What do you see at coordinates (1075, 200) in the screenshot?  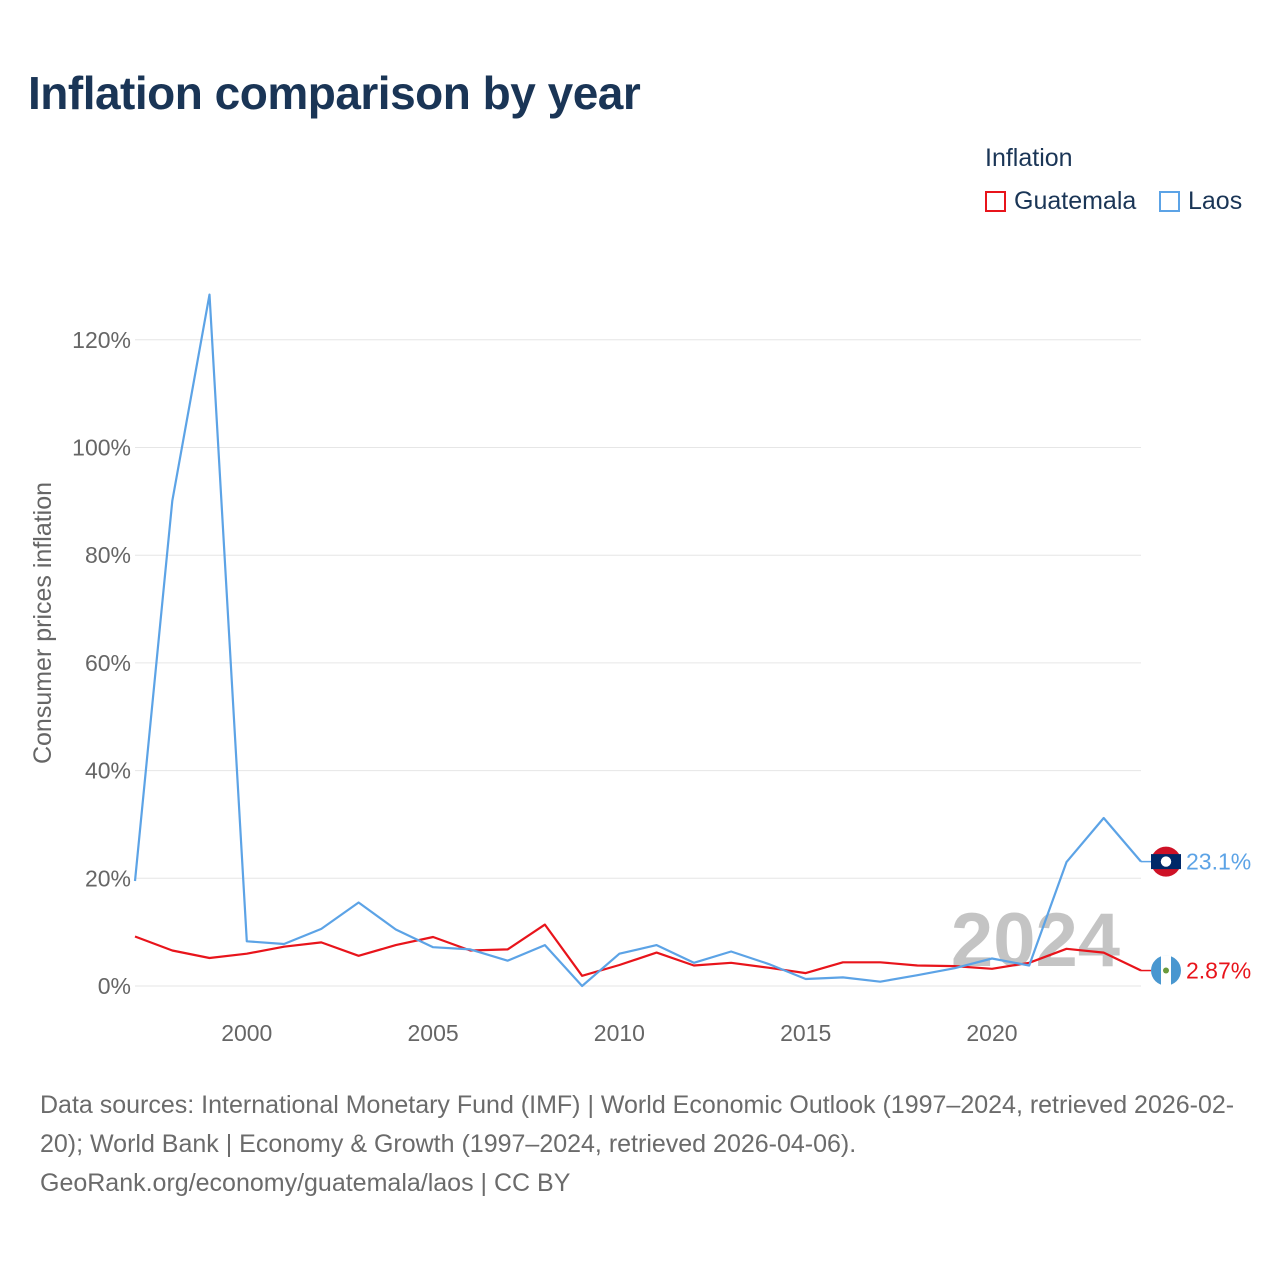 I see `legend-label-guatemala: Guatemala` at bounding box center [1075, 200].